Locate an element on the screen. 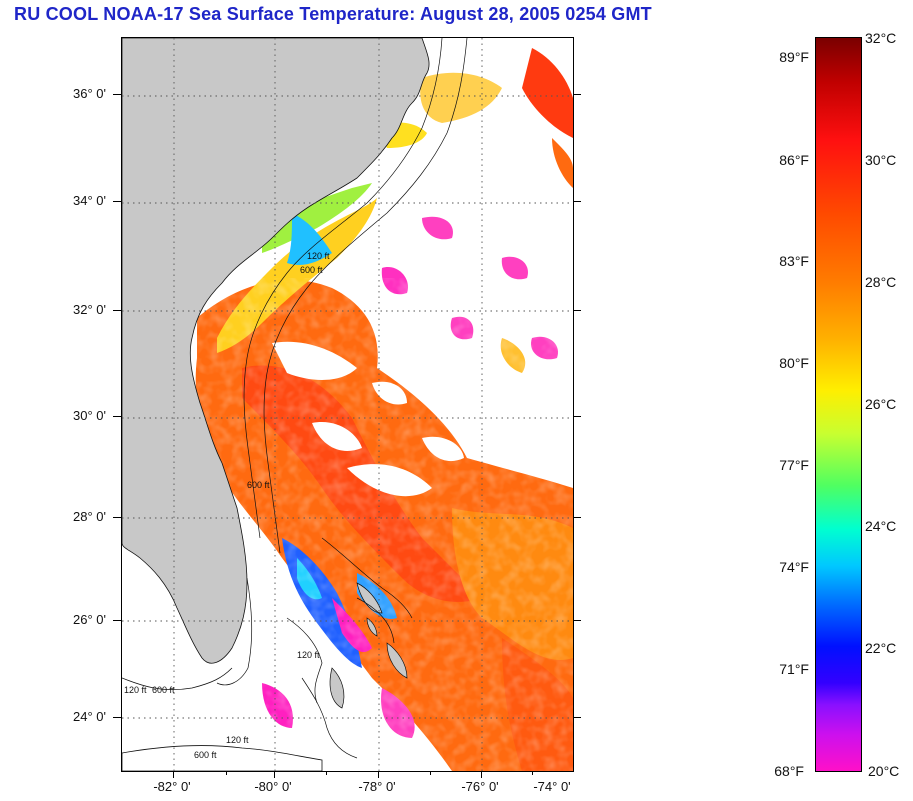 This screenshot has width=913, height=801. colorbar-c-label: 28°C is located at coordinates (881, 282).